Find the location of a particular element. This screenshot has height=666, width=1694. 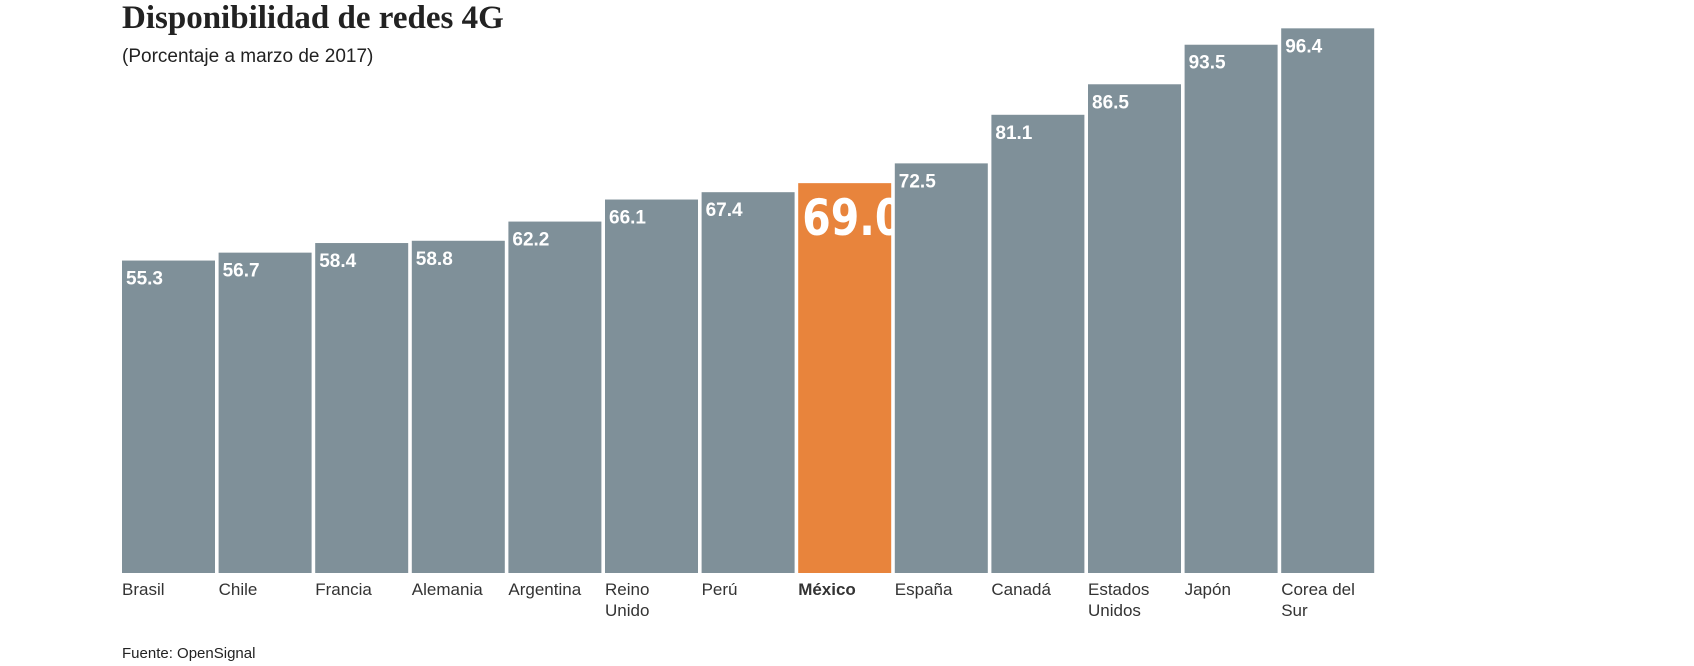

x-tick-label: Chile is located at coordinates (238, 589).